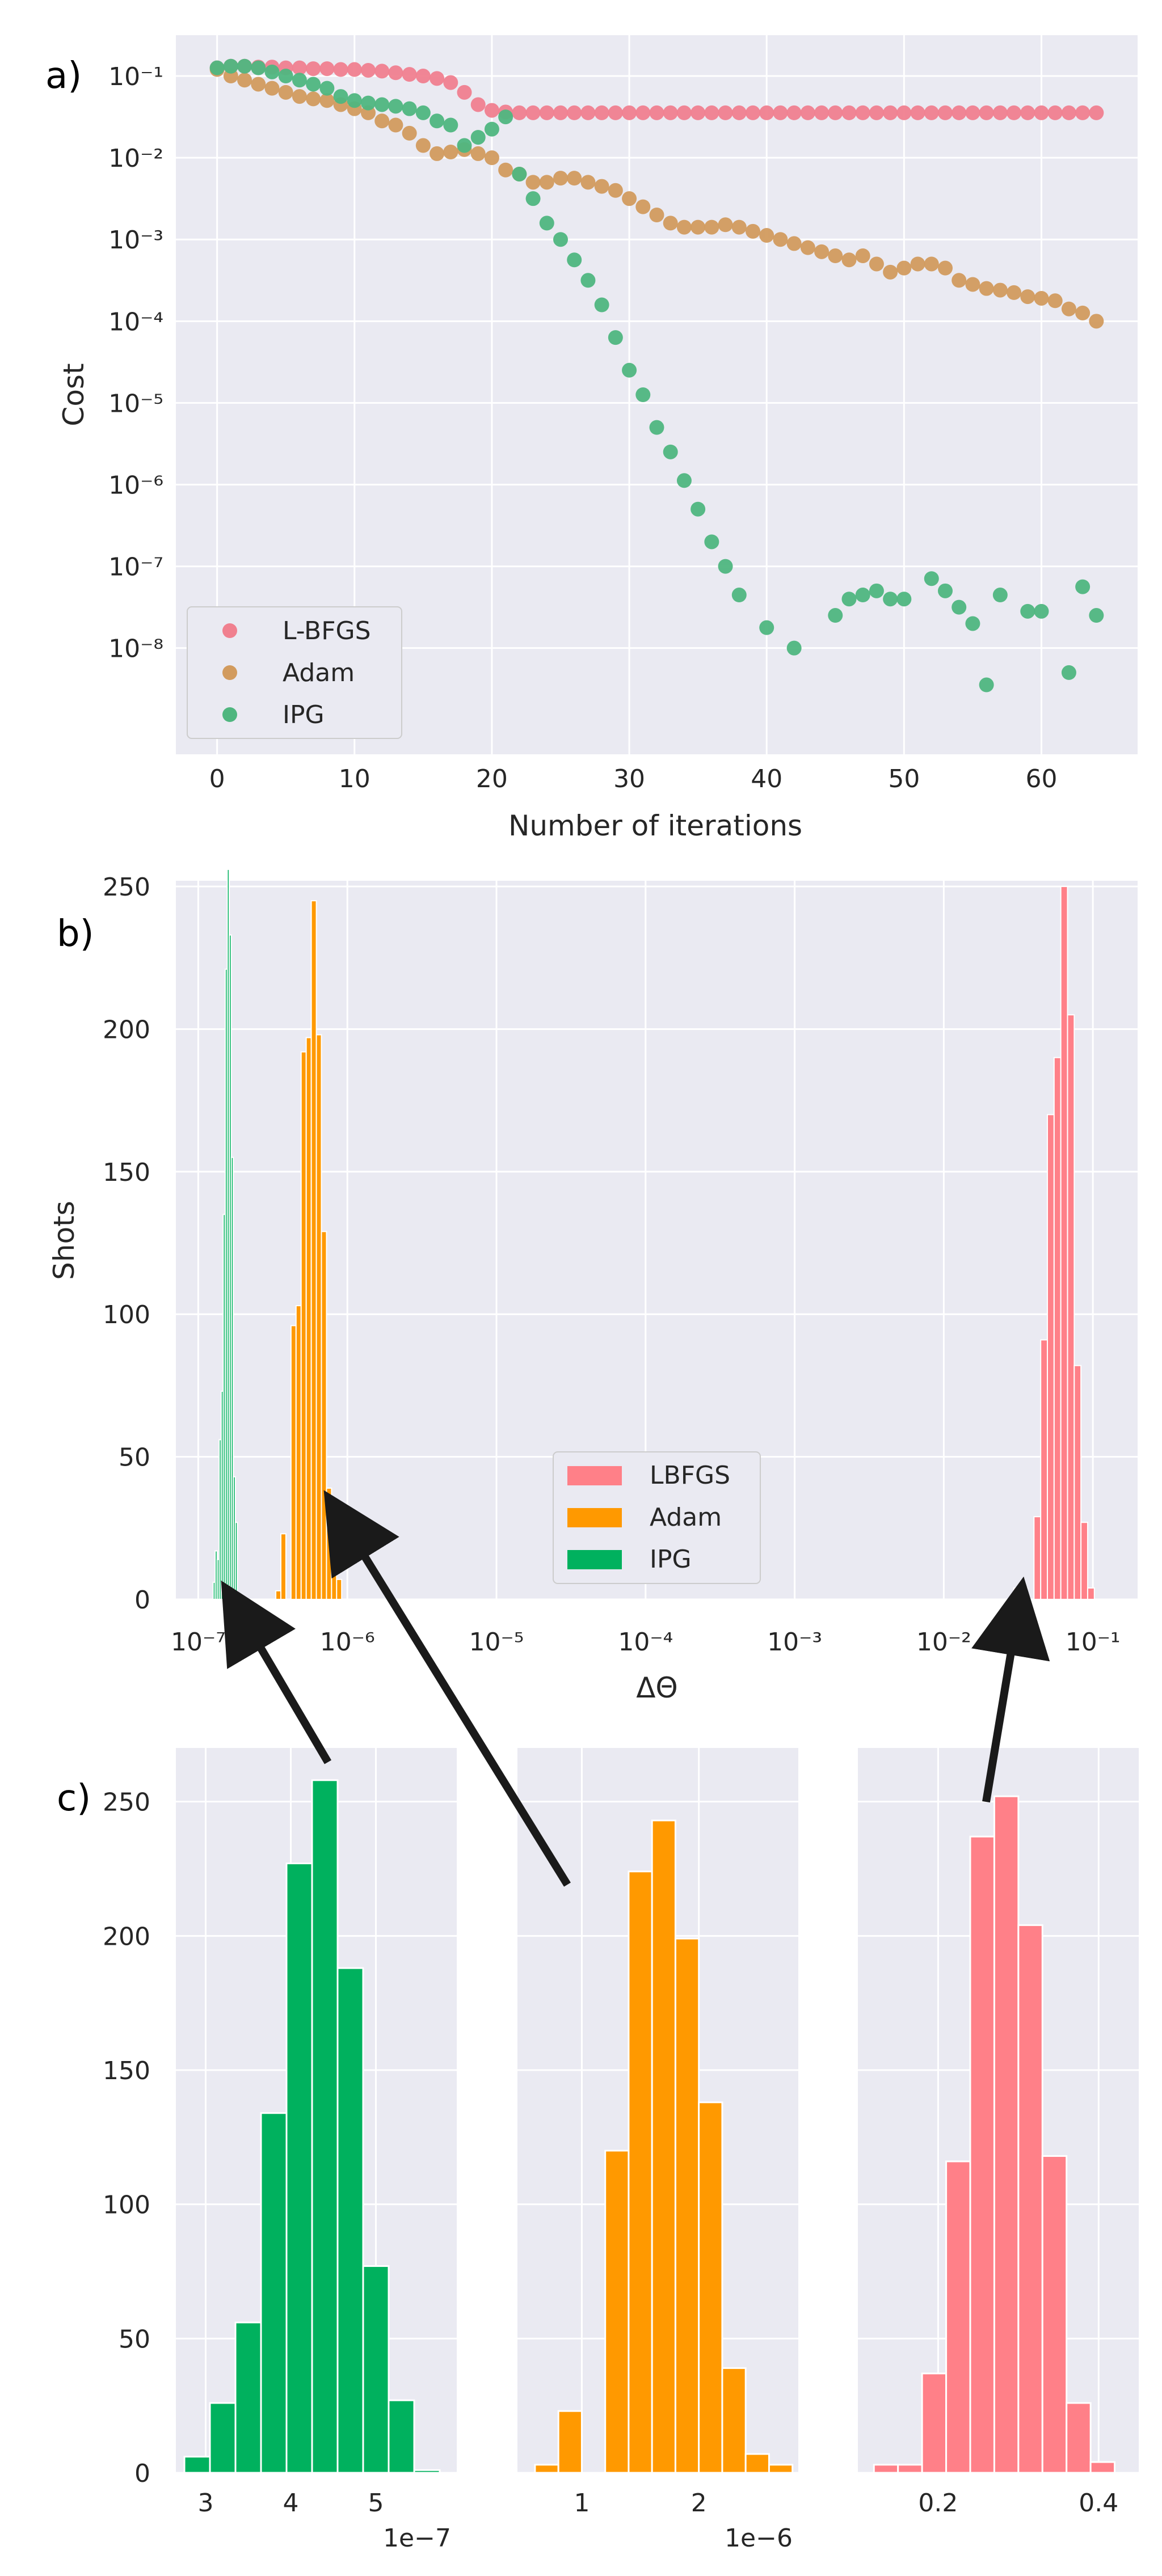  Describe the element at coordinates (217, 779) in the screenshot. I see `x-tick-label: 0` at that location.